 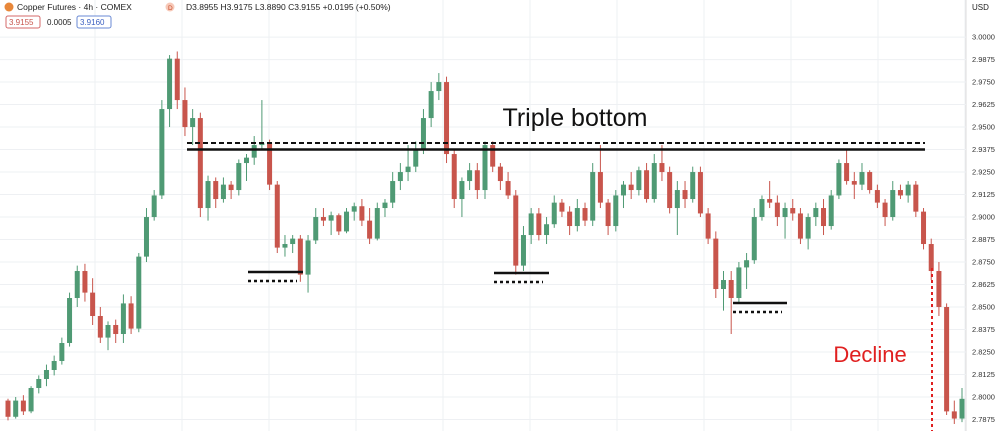 I want to click on delay-icon, so click(x=170, y=7).